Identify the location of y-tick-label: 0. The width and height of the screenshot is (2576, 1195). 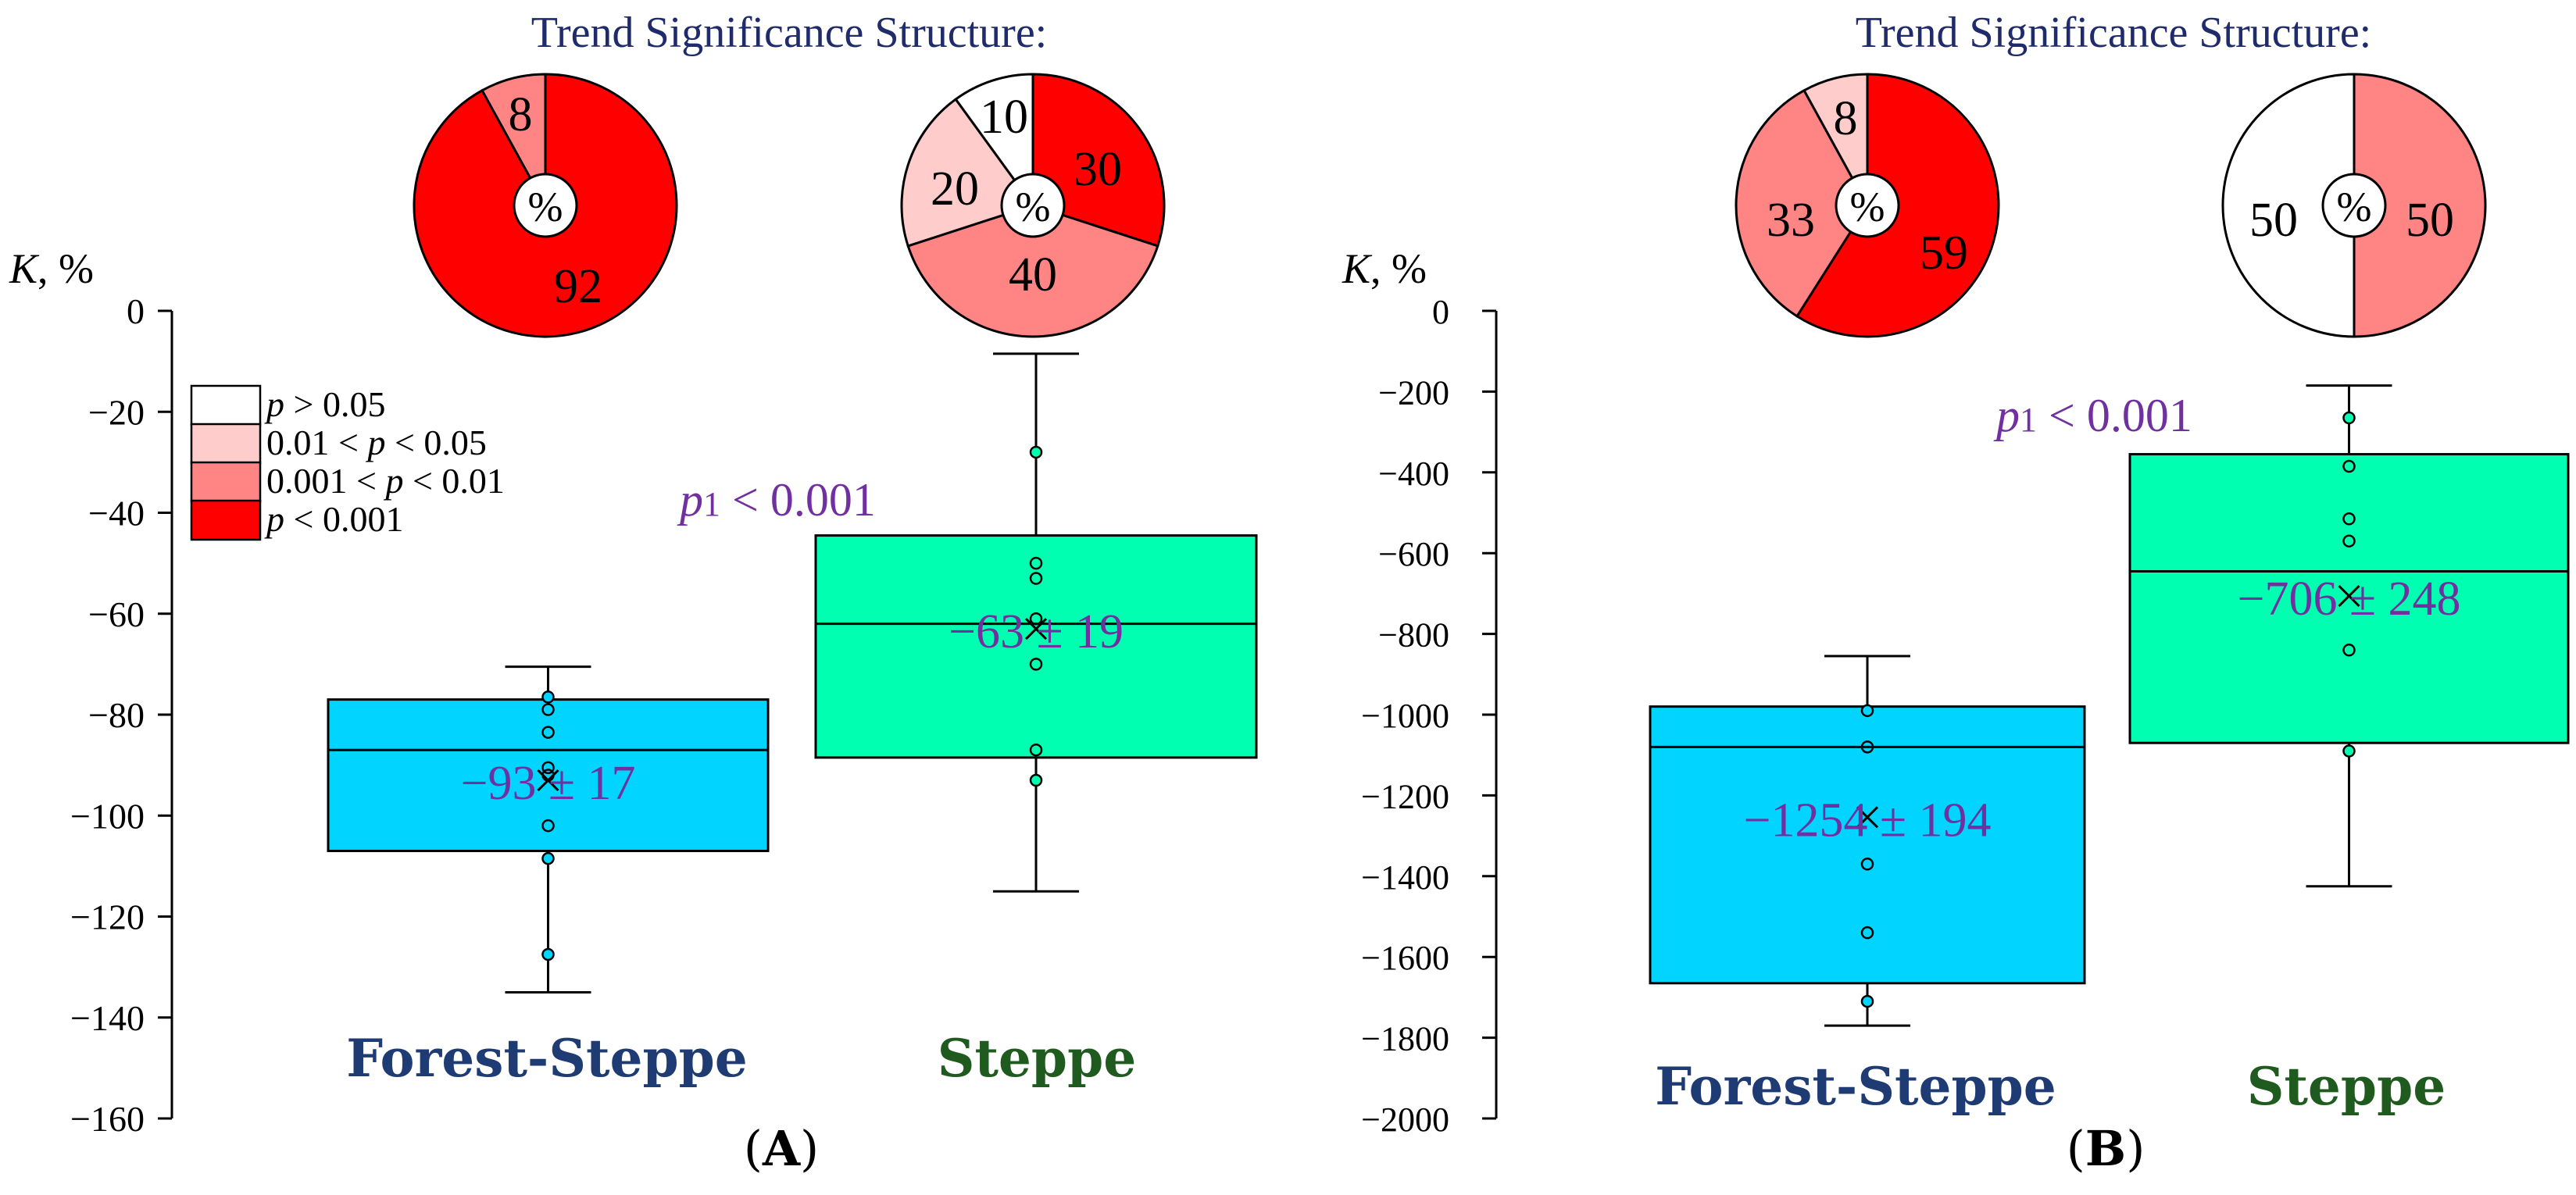
(1440, 312).